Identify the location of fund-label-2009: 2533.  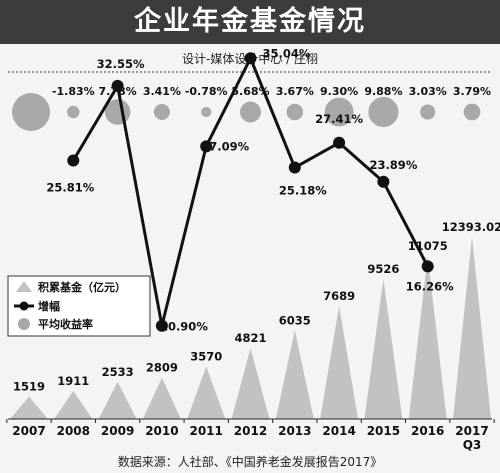
(118, 372).